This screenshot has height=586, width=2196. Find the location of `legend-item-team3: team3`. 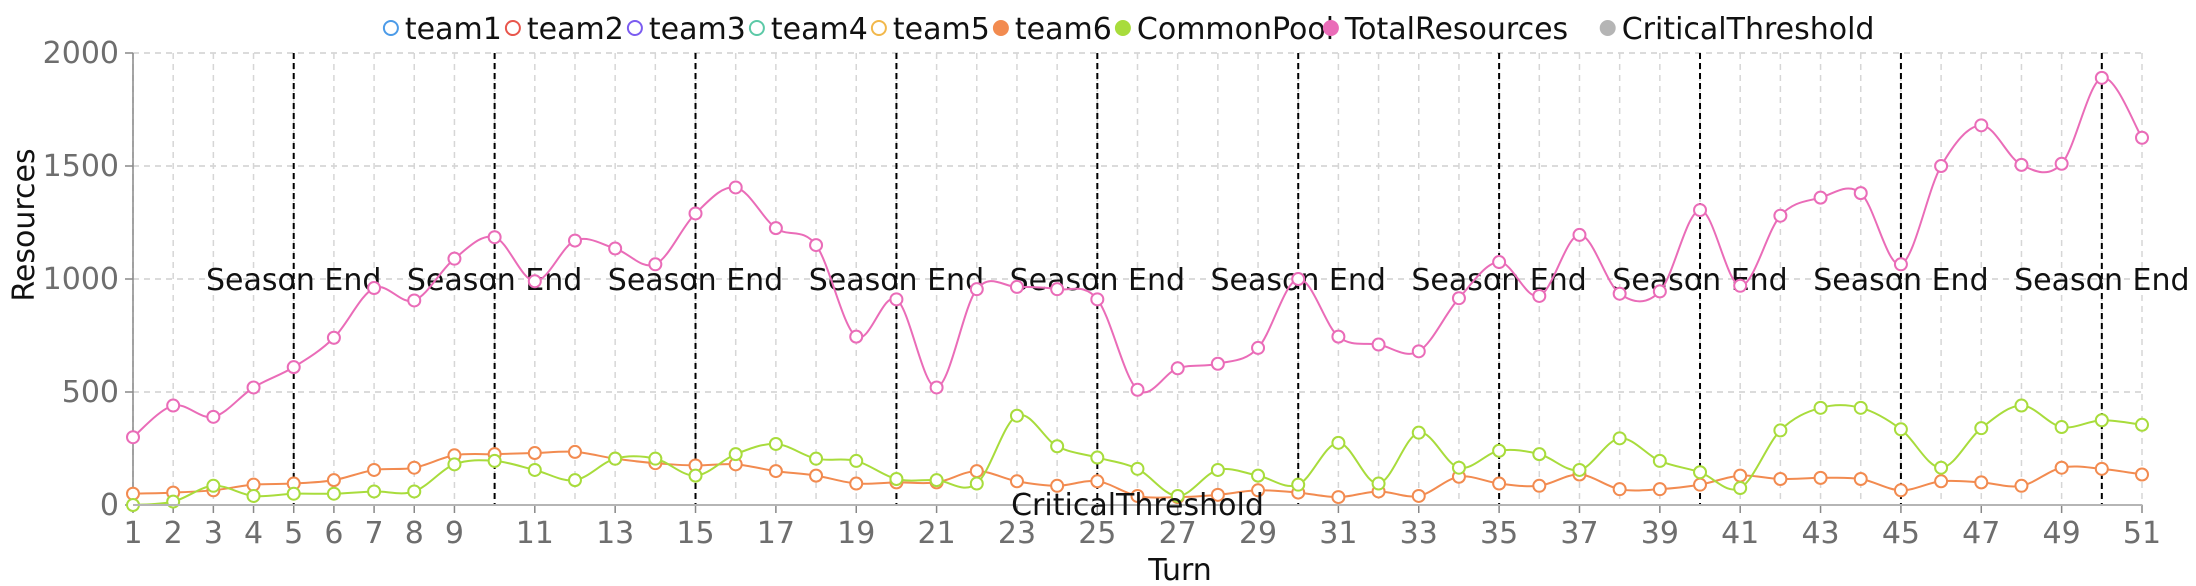

legend-item-team3: team3 is located at coordinates (686, 29).